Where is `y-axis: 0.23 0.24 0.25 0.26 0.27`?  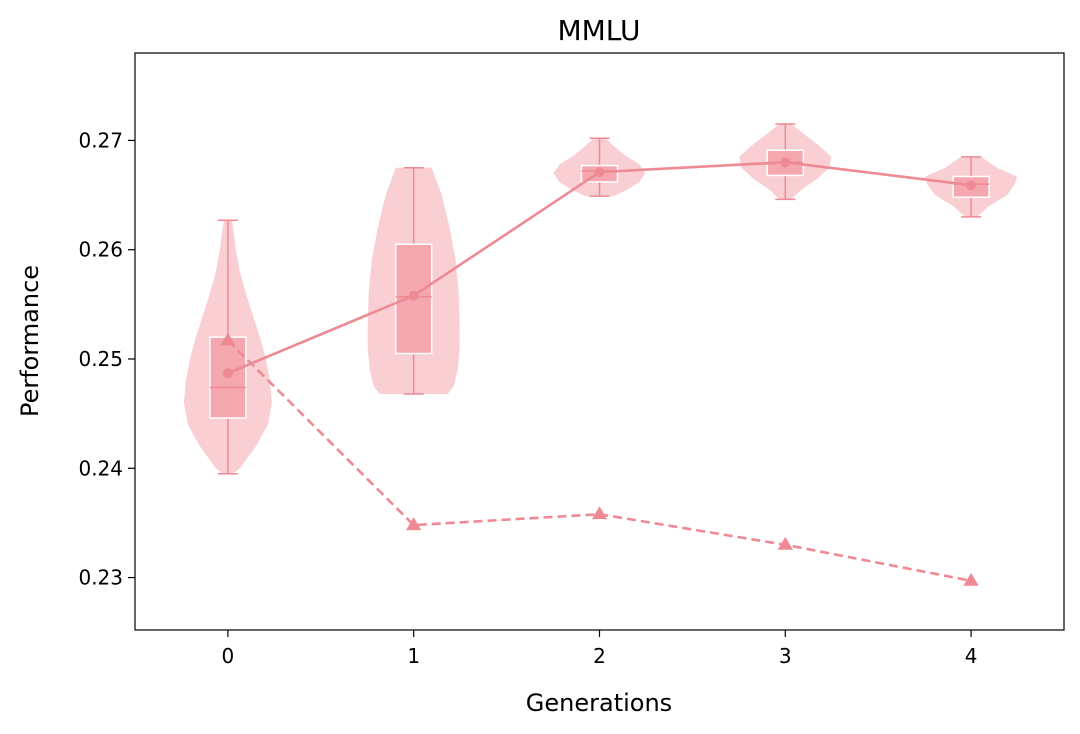 y-axis: 0.23 0.24 0.25 0.26 0.27 is located at coordinates (106, 359).